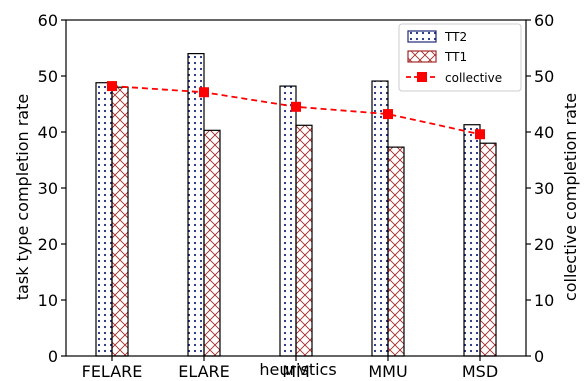  Describe the element at coordinates (48, 20) in the screenshot. I see `left-y-tick-label: 60` at that location.